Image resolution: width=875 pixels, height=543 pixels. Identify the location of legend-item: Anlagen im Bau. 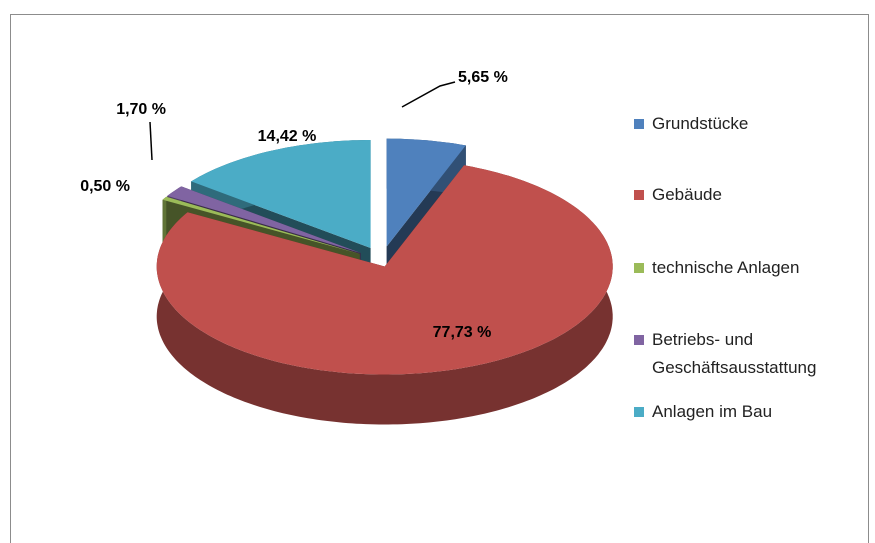
(750, 412).